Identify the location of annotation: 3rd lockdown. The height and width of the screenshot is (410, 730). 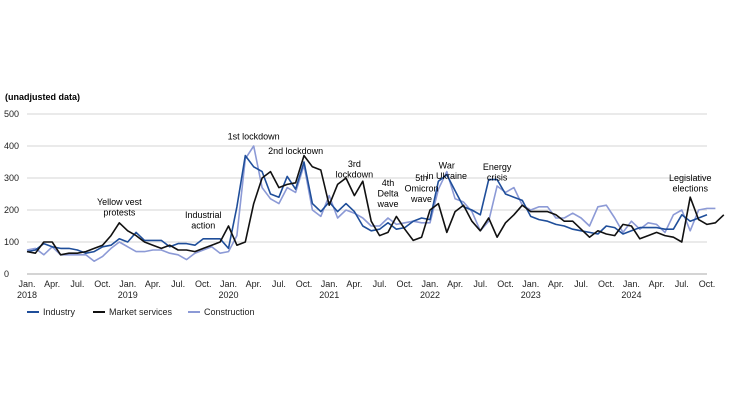
(355, 169).